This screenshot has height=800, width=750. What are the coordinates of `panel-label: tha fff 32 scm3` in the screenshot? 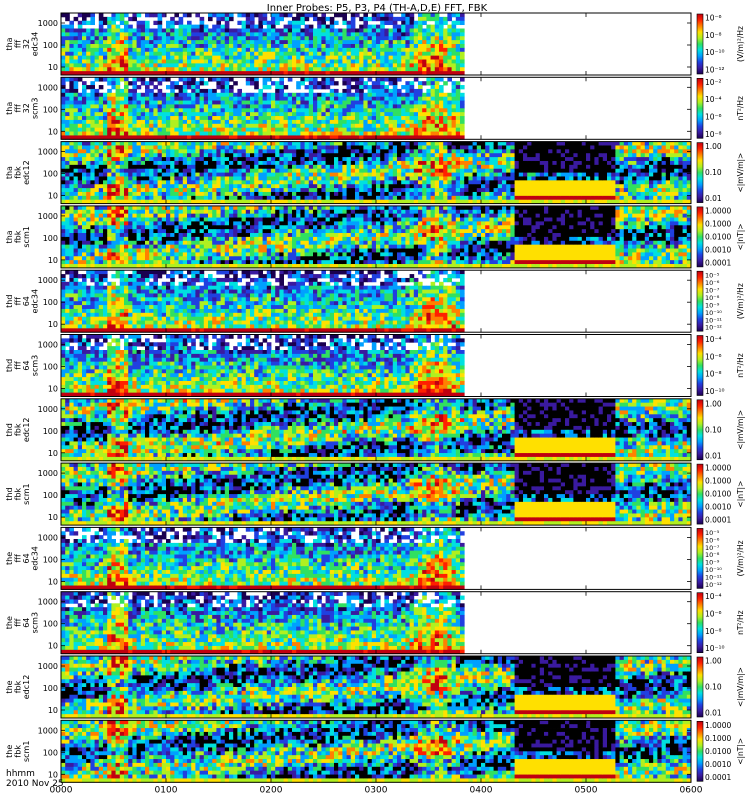 It's located at (22, 108).